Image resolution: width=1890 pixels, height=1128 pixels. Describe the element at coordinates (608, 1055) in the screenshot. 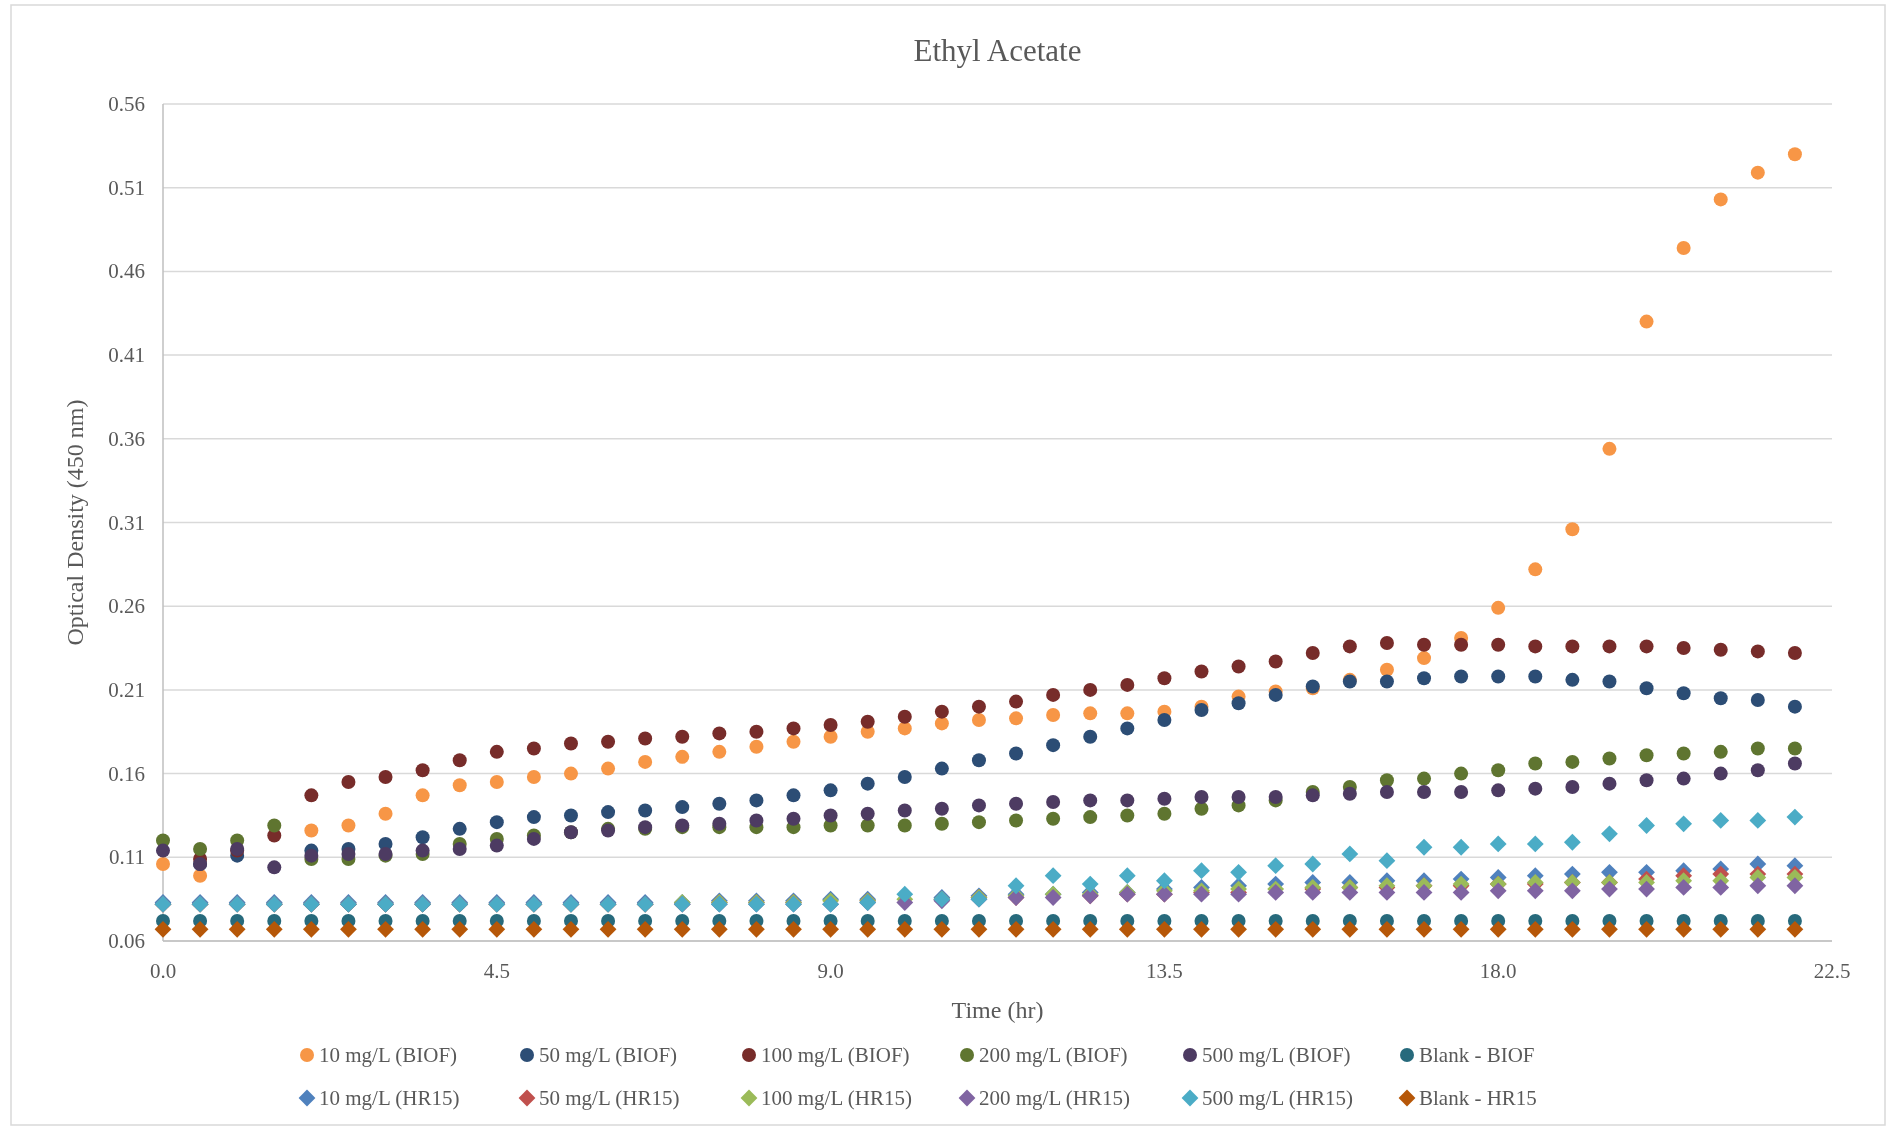

I see `legend-label: 50 mg/L (BIOF)` at that location.